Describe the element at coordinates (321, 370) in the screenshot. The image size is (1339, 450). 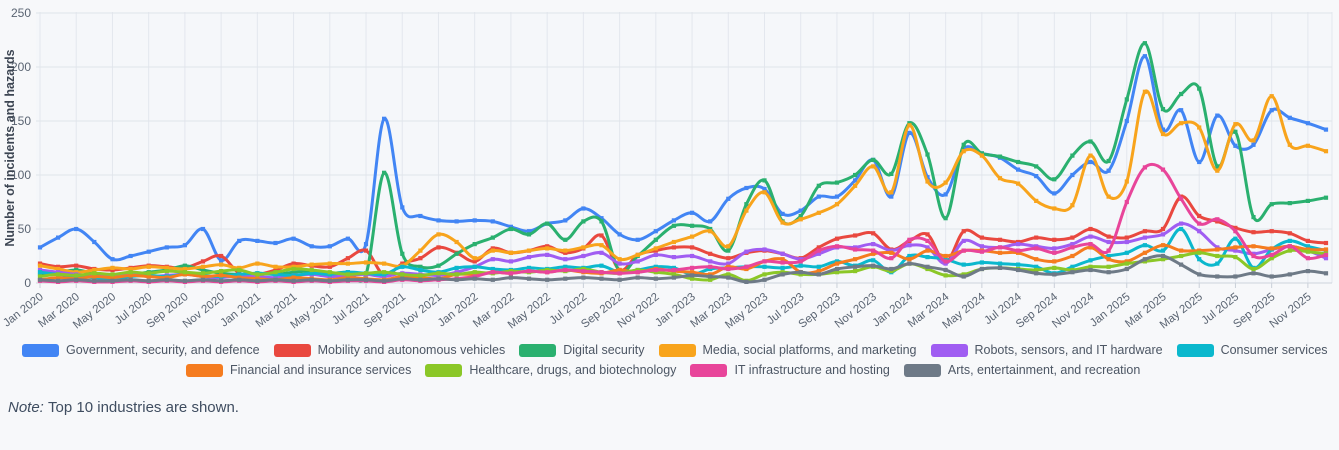
I see `legend-label: Financial and insurance services` at that location.